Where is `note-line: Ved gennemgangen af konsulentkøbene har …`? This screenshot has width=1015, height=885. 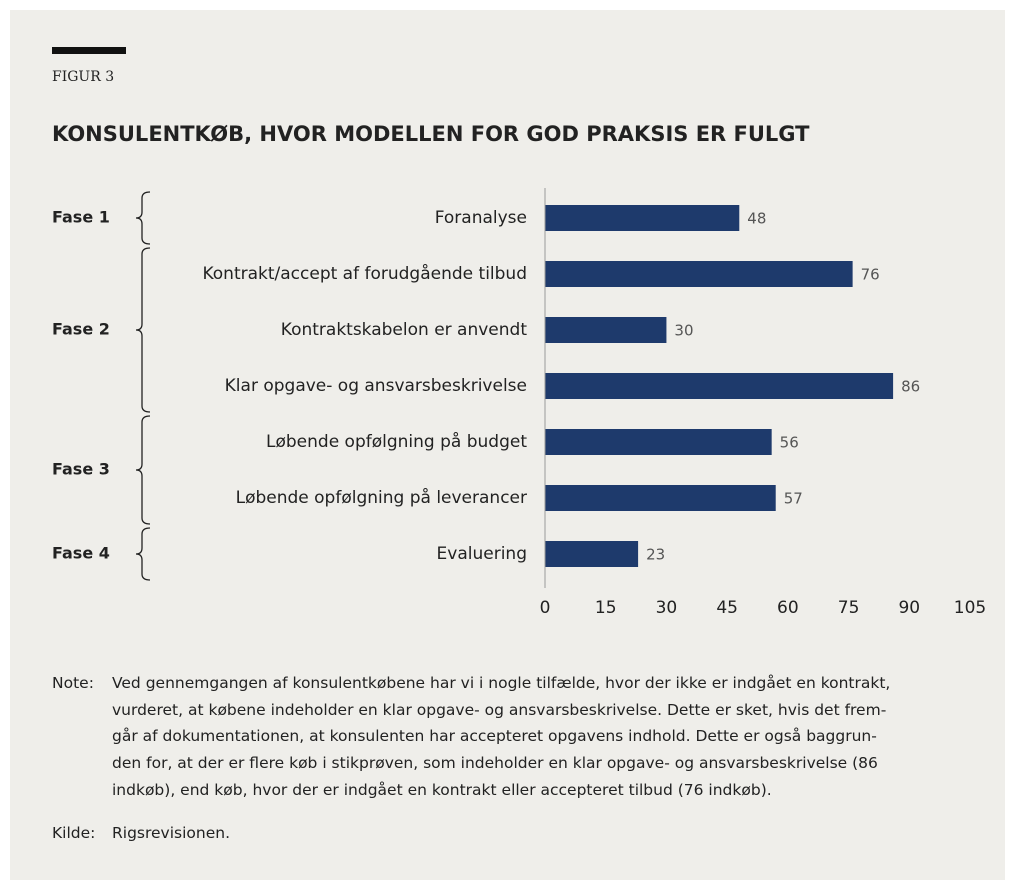 note-line: Ved gennemgangen af konsulentkøbene har … is located at coordinates (501, 683).